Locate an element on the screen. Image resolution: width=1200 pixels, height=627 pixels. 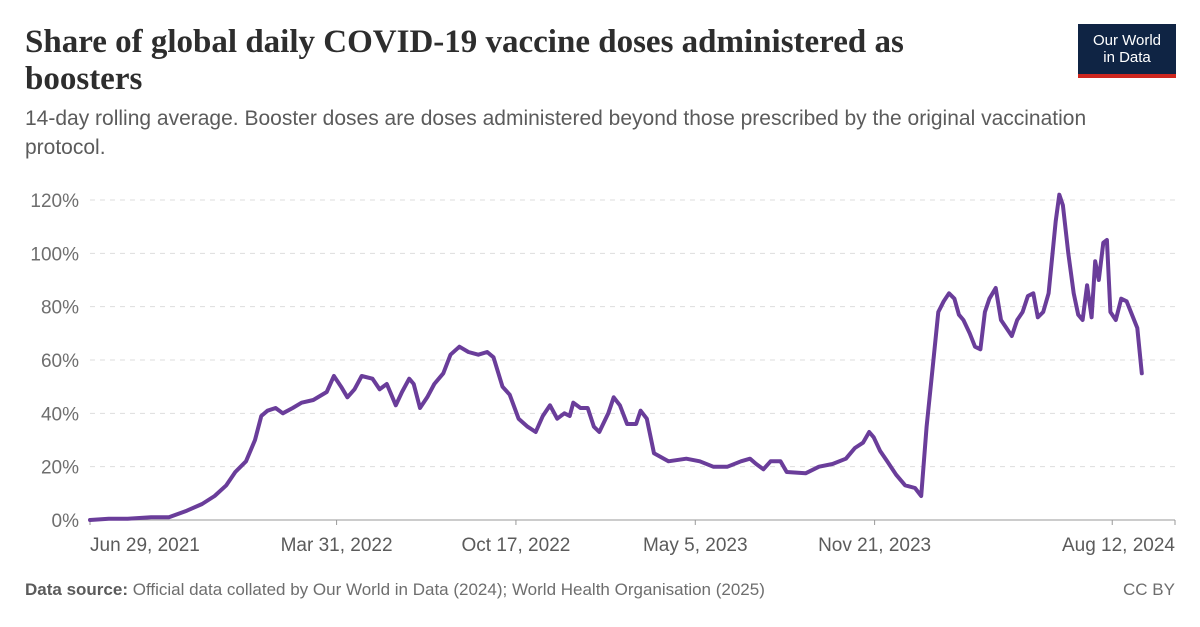
source-label: Data source: is located at coordinates (76, 589).